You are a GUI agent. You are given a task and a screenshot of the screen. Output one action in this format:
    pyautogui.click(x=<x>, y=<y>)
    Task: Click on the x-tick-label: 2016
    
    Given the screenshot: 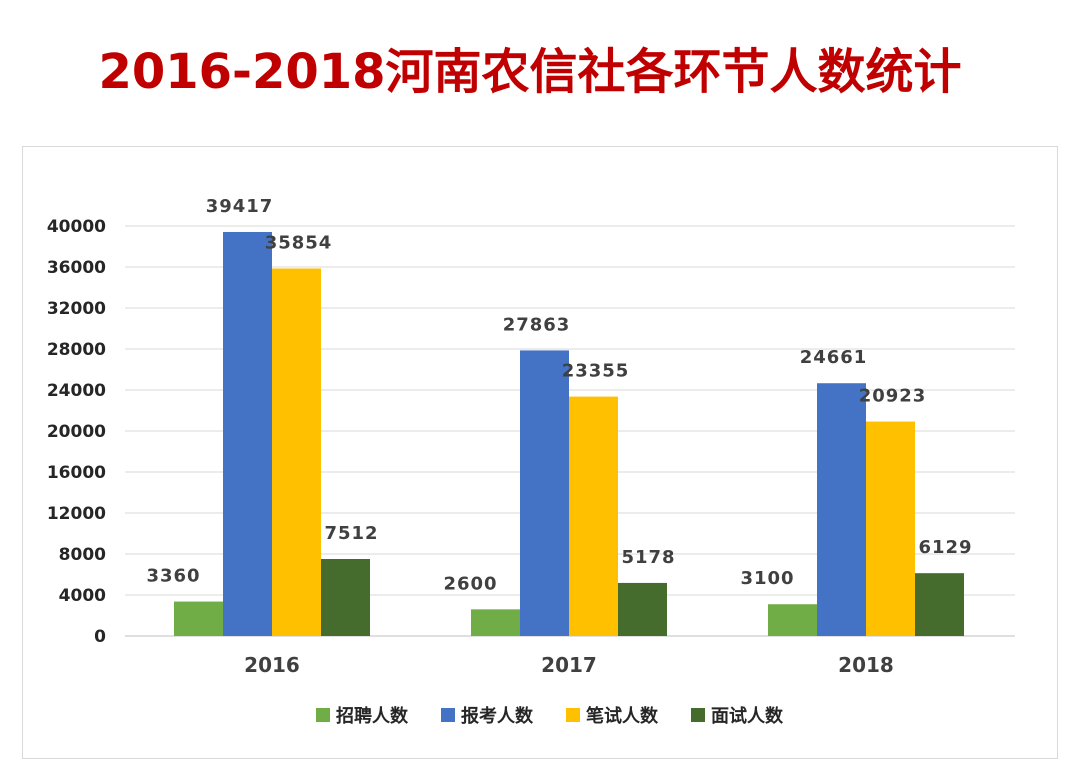 What is the action you would take?
    pyautogui.click(x=272, y=665)
    